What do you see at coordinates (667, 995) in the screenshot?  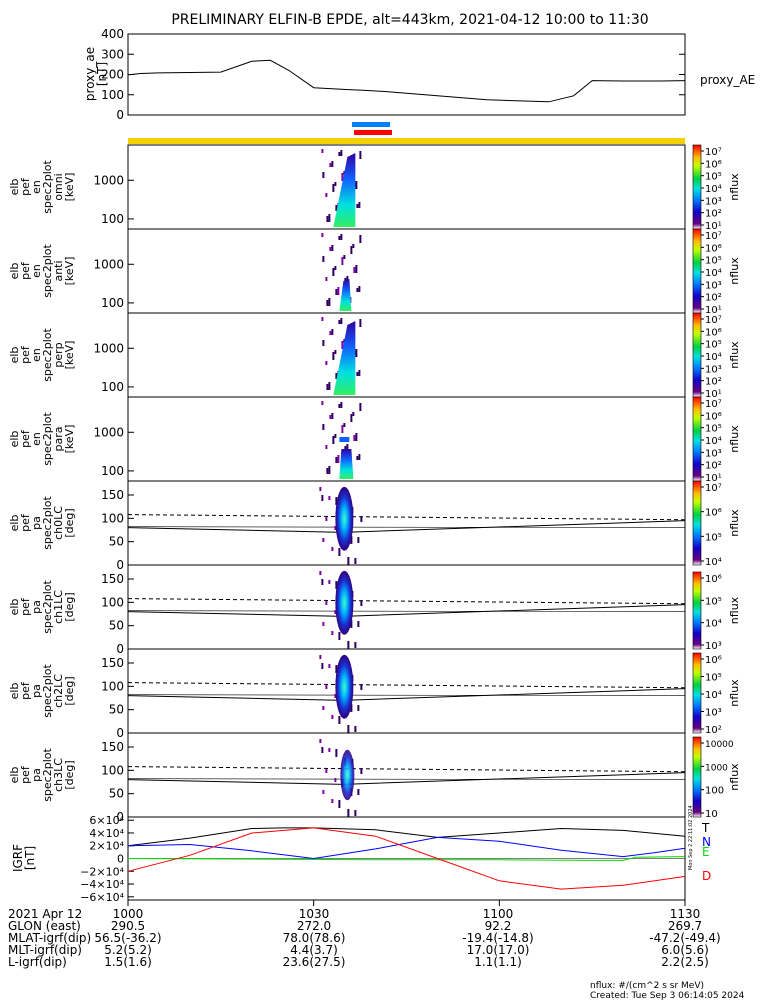 I see `created-footnote: Created: Tue Sep 3 06:14:05 2024` at bounding box center [667, 995].